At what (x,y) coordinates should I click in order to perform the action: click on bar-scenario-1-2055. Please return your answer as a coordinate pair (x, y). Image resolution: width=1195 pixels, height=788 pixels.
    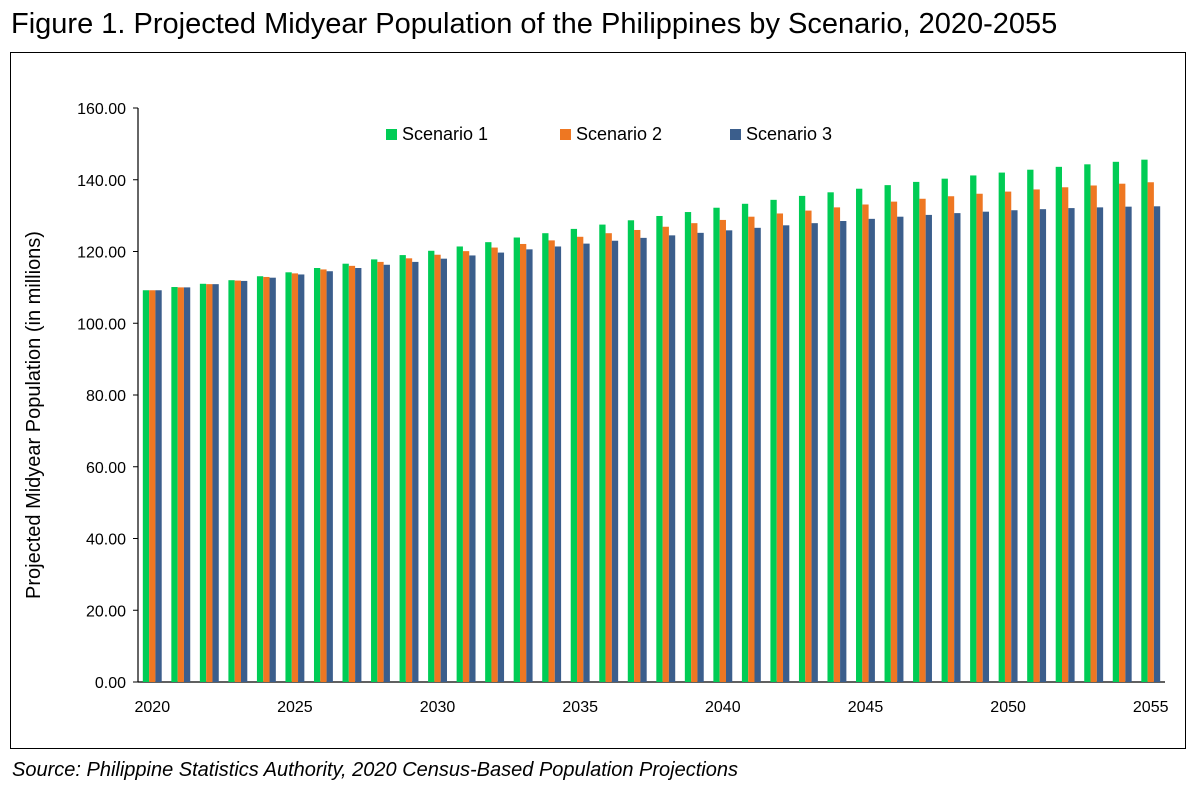
    Looking at the image, I should click on (1144, 420).